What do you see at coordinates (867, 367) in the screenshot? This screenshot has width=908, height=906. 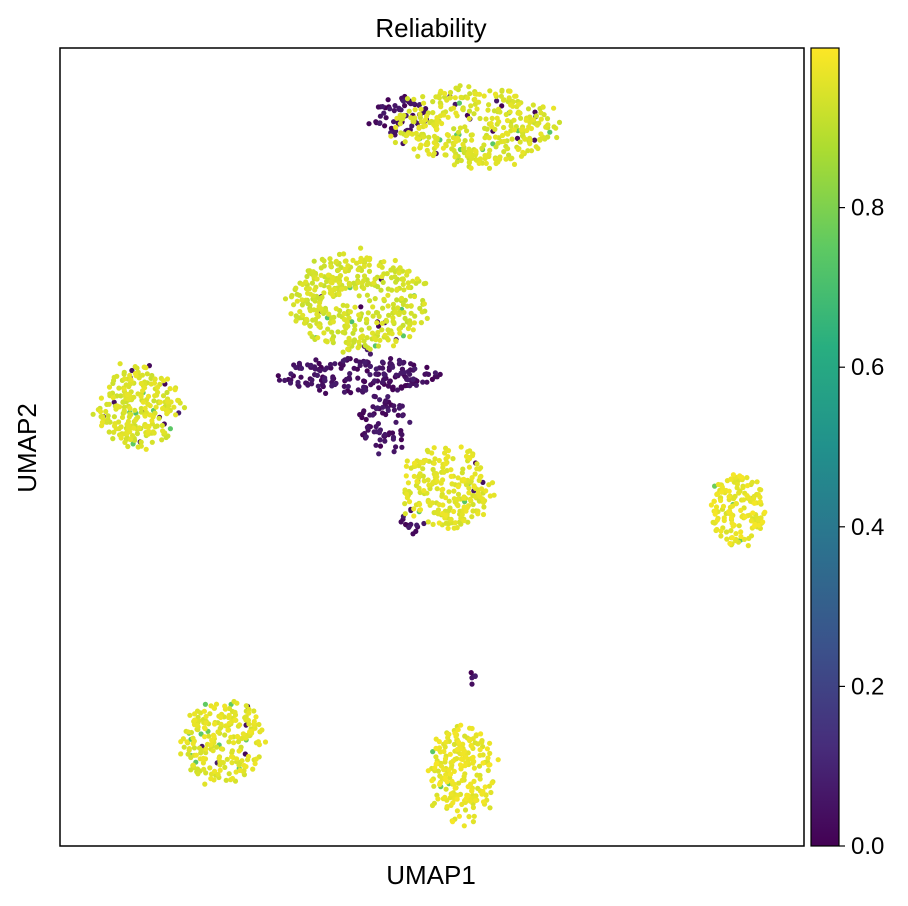 I see `colorbar-tick-label: 0.6` at bounding box center [867, 367].